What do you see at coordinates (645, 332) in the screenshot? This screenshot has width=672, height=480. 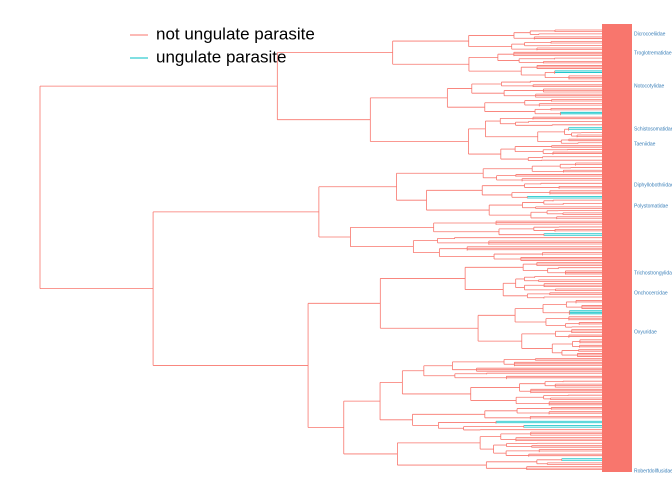 I see `tip-label: Oxyuridae` at bounding box center [645, 332].